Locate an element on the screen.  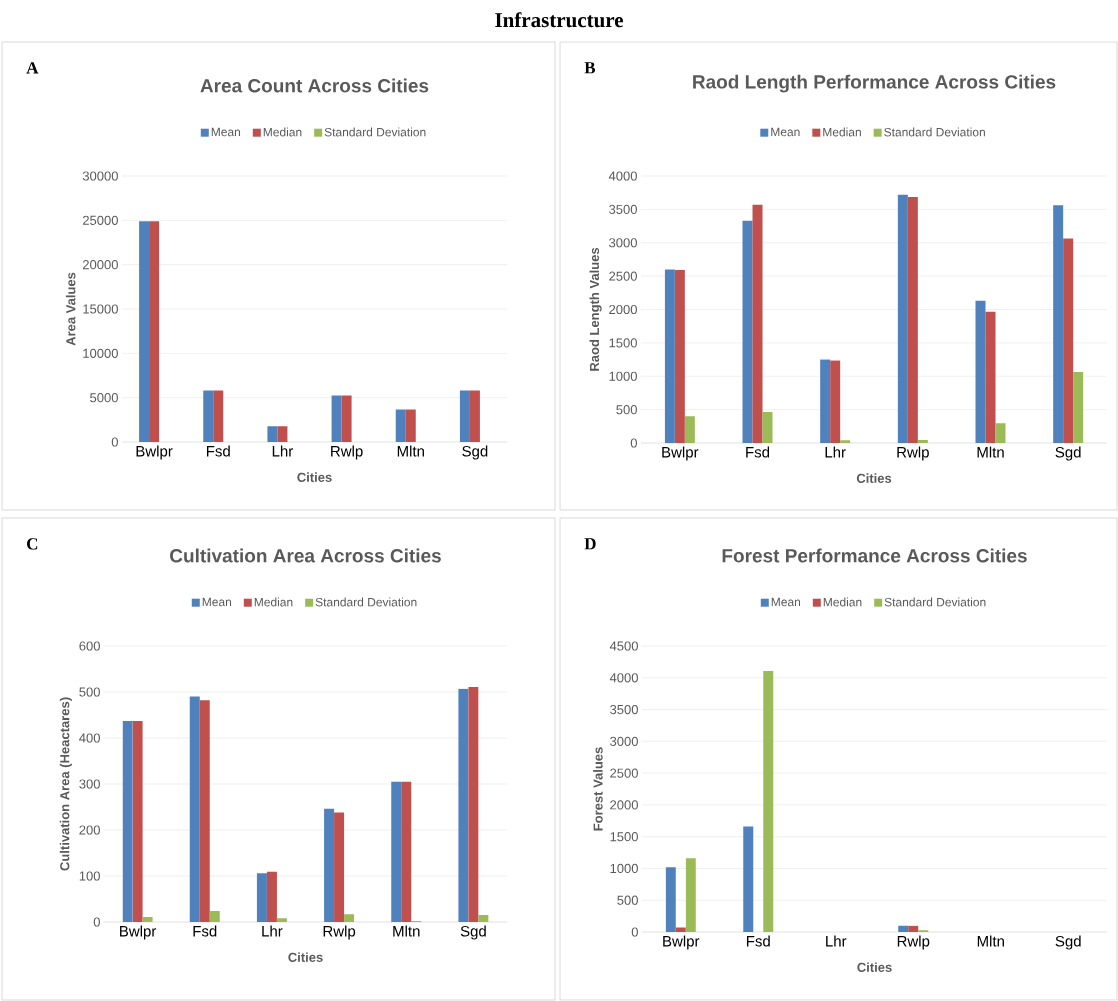
chart-title: Raod Length Performance Across Cities is located at coordinates (874, 83).